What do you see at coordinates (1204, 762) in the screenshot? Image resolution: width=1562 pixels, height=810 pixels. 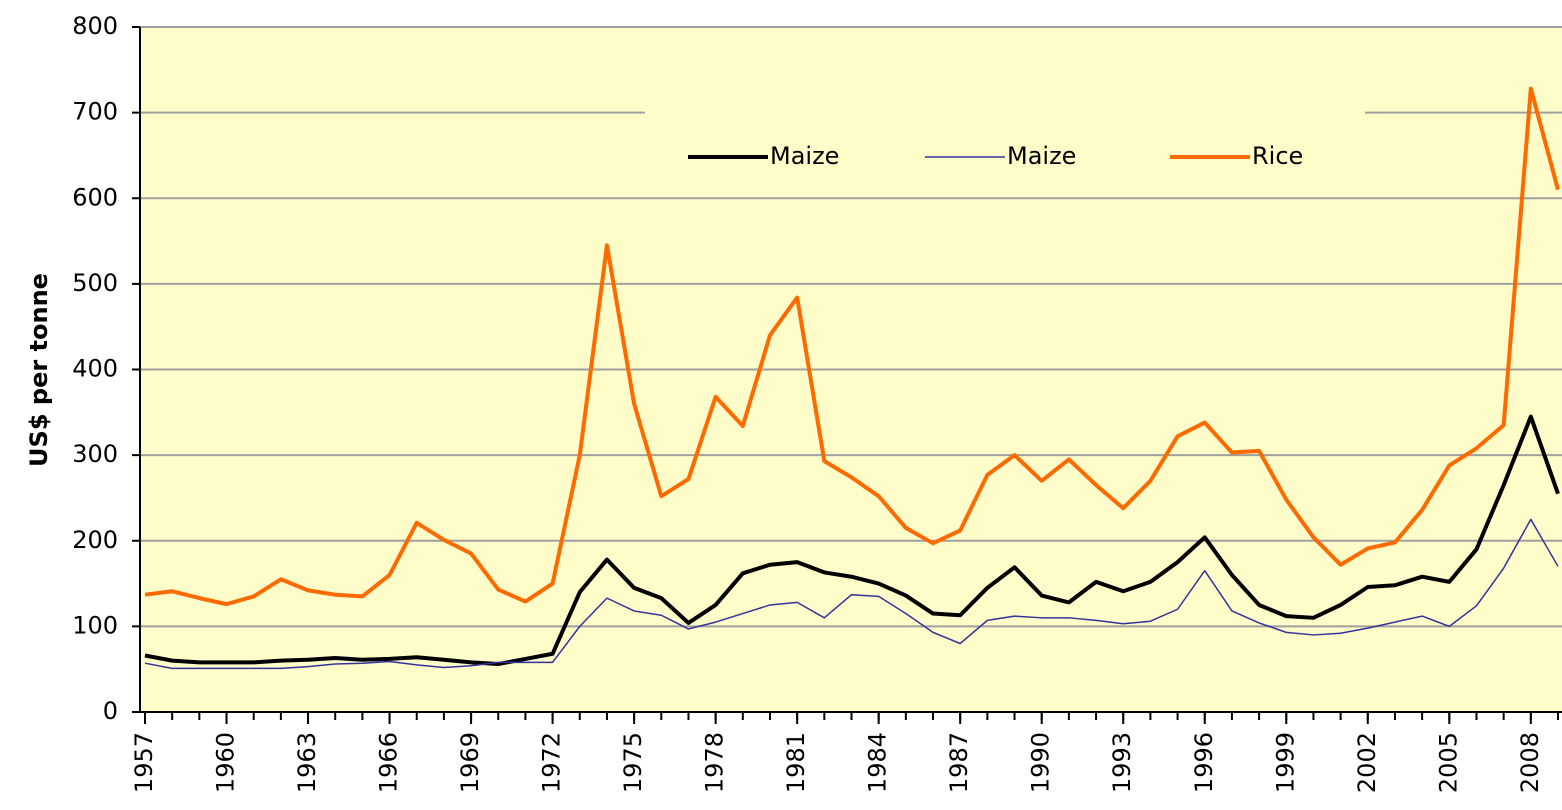 I see `x-tick-label: 1996` at bounding box center [1204, 762].